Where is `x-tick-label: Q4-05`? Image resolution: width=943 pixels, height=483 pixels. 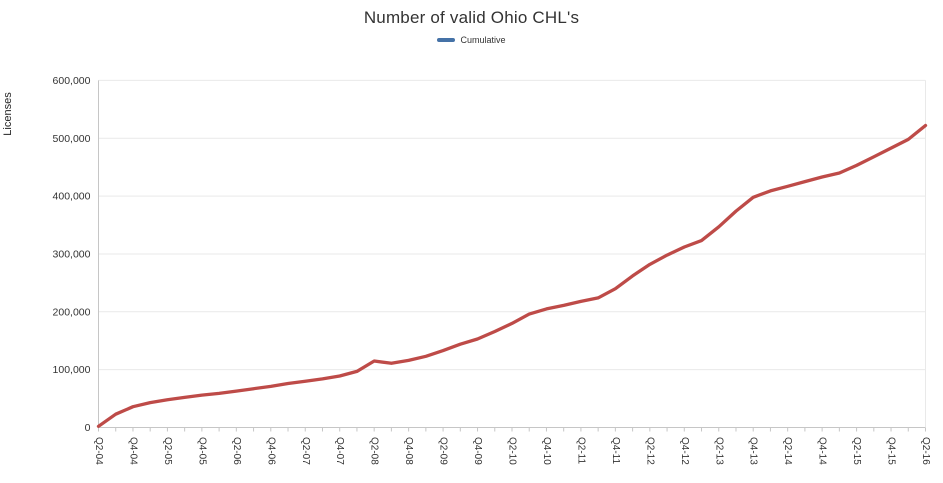
x-tick-label: Q4-05 is located at coordinates (201, 451).